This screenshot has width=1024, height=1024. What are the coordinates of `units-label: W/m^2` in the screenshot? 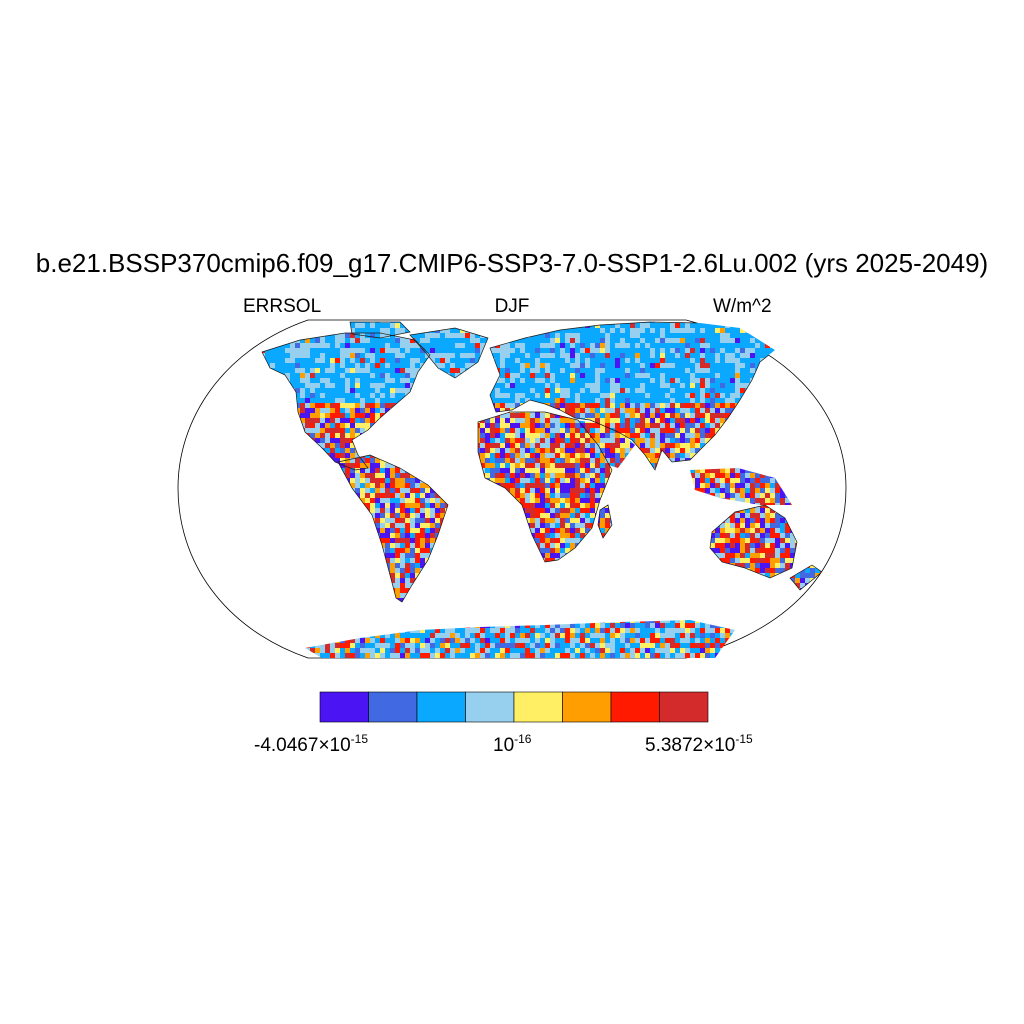 It's located at (742, 306).